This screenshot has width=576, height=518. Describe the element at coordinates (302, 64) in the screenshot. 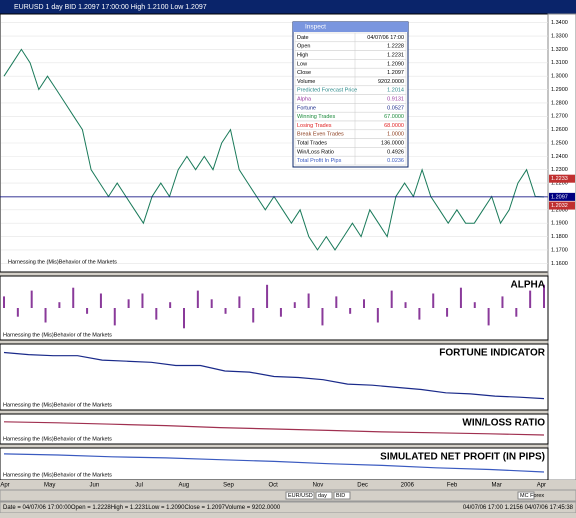

I see `inspect-label: Low` at that location.